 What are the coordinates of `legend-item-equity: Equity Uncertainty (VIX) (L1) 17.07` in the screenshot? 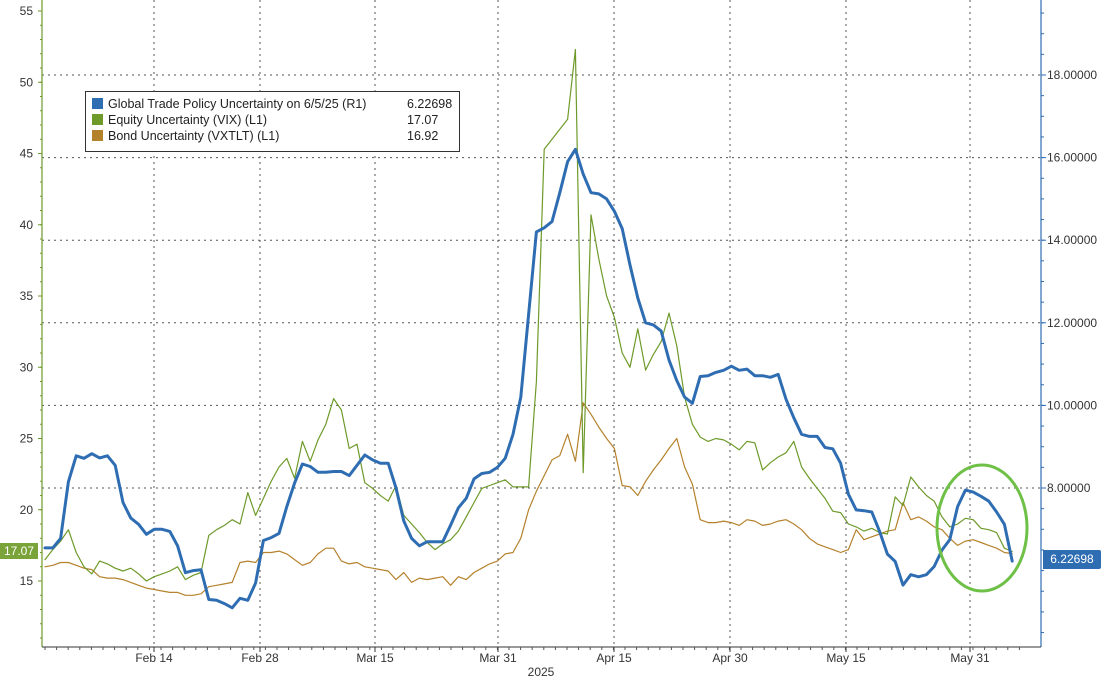 It's located at (272, 120).